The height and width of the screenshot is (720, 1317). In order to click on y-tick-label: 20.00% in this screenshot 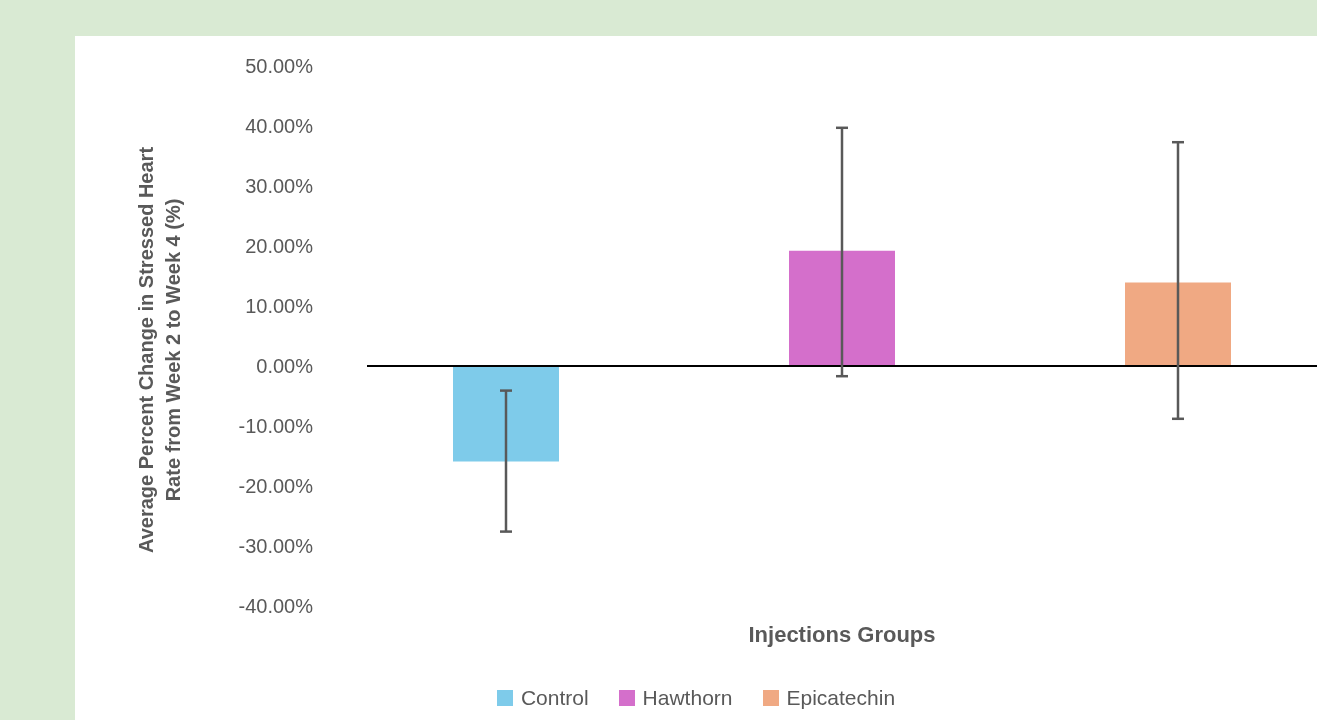, I will do `click(279, 246)`.